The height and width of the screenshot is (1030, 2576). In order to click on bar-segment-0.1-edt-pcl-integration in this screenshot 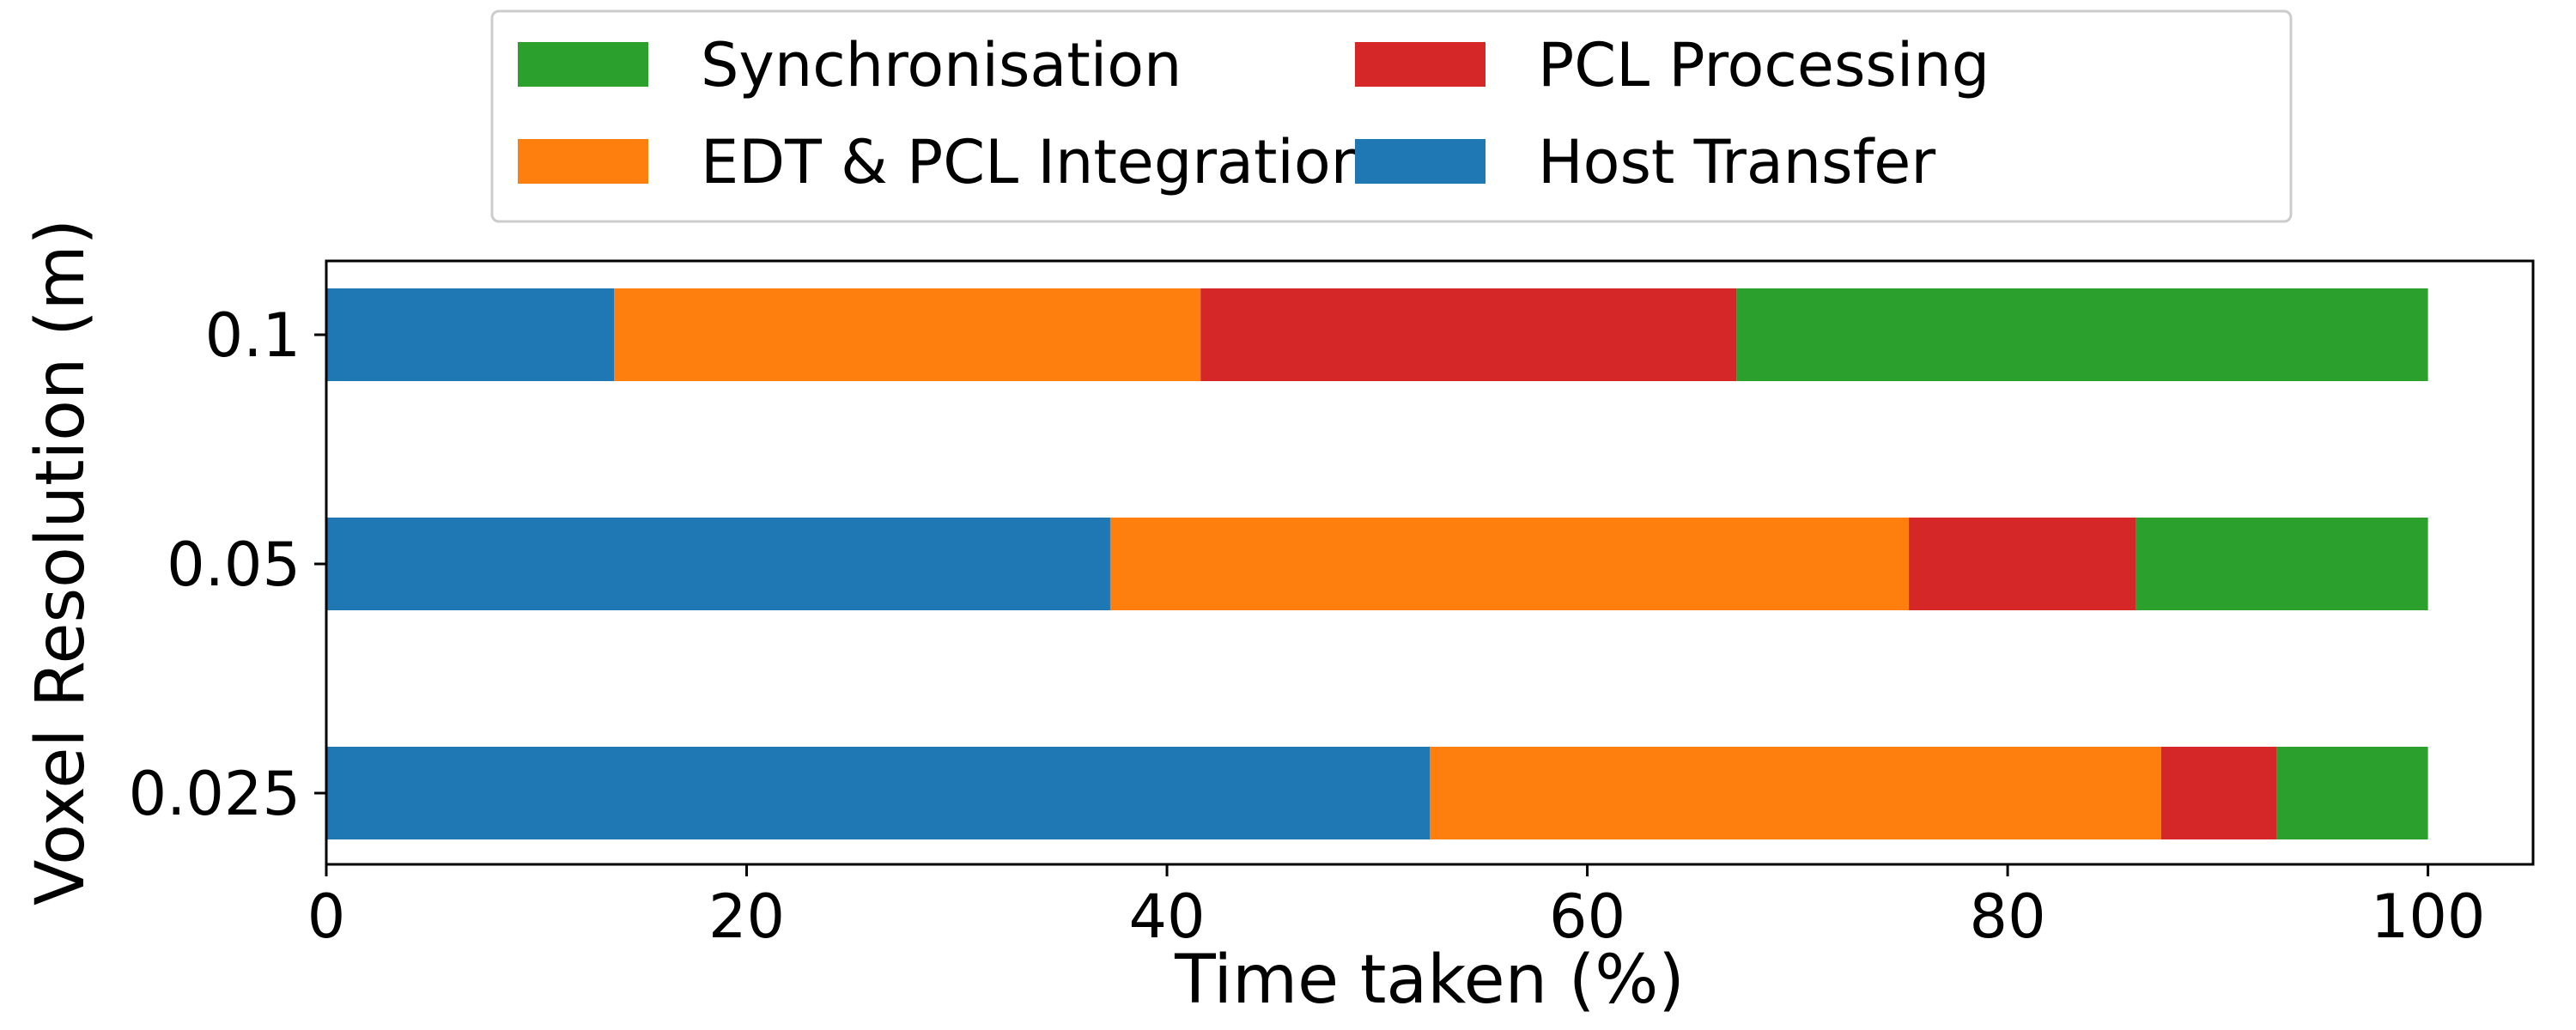, I will do `click(907, 334)`.